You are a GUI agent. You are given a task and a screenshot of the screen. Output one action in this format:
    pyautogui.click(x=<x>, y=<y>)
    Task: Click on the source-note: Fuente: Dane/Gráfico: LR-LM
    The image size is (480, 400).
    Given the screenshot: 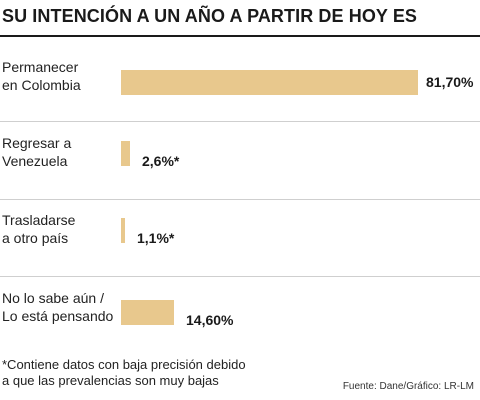 What is the action you would take?
    pyautogui.click(x=408, y=386)
    